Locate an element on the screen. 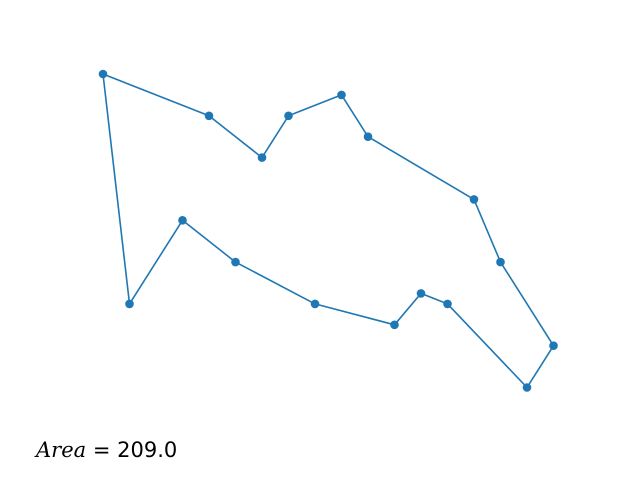 The height and width of the screenshot is (480, 640). area-variable: Area is located at coordinates (61, 450).